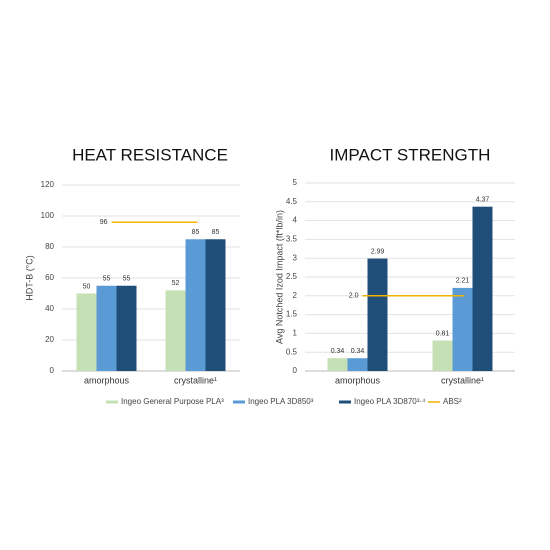 The height and width of the screenshot is (550, 550). I want to click on value-label: 4.37, so click(483, 200).